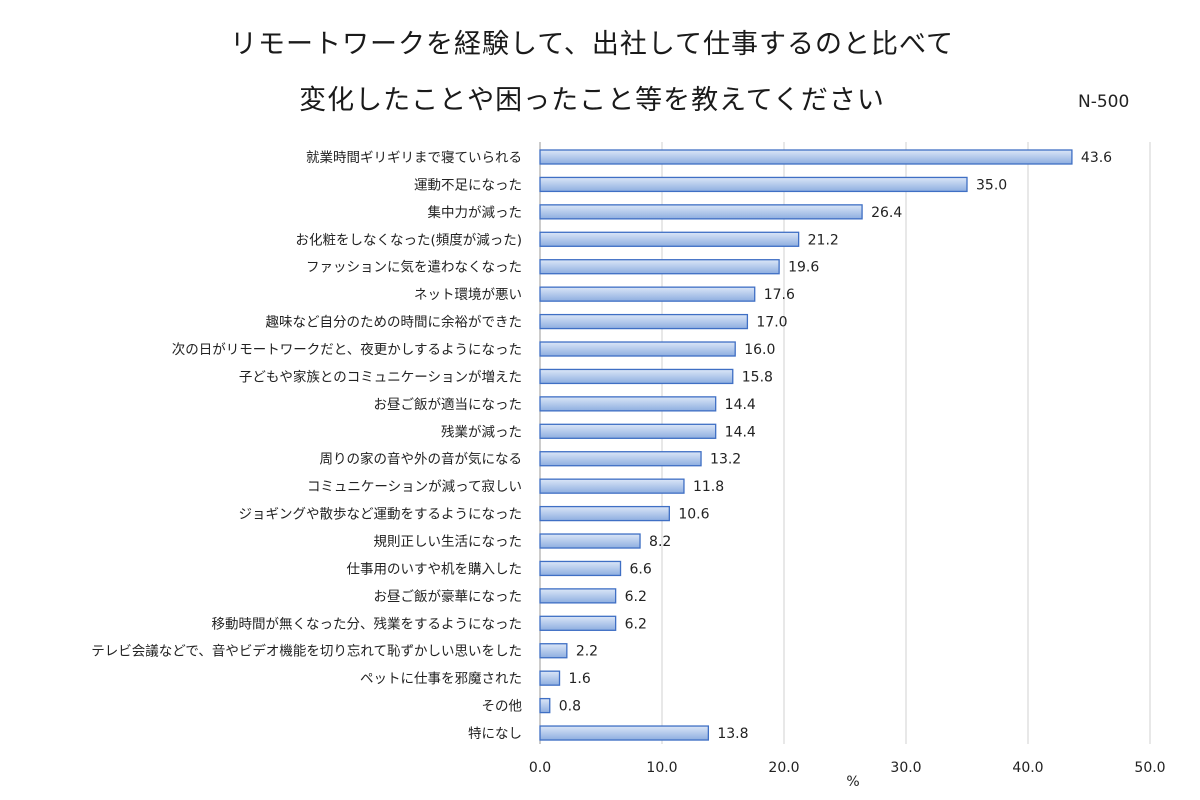 The width and height of the screenshot is (1200, 800). I want to click on x-tick-label: 30.0, so click(905, 768).